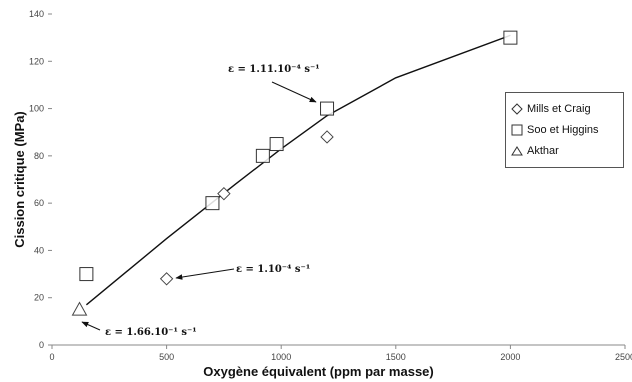  Describe the element at coordinates (166, 357) in the screenshot. I see `x-tick-label: 500` at that location.